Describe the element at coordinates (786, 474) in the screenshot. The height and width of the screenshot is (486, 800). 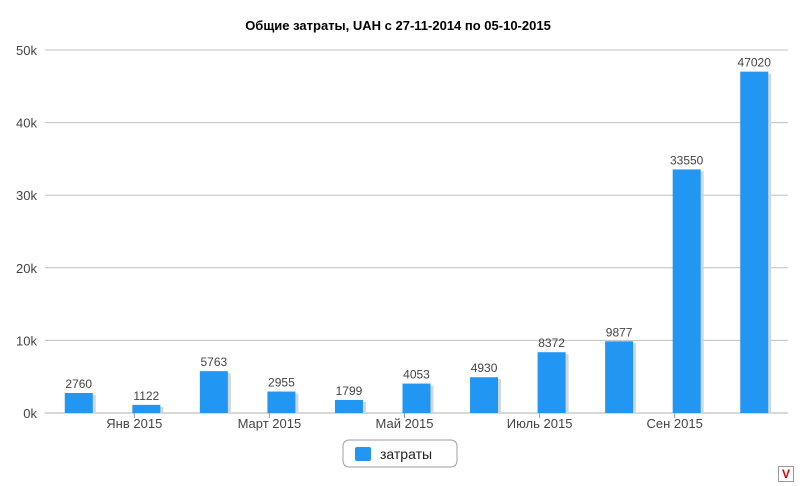
I see `corner-logo-mark: V` at that location.